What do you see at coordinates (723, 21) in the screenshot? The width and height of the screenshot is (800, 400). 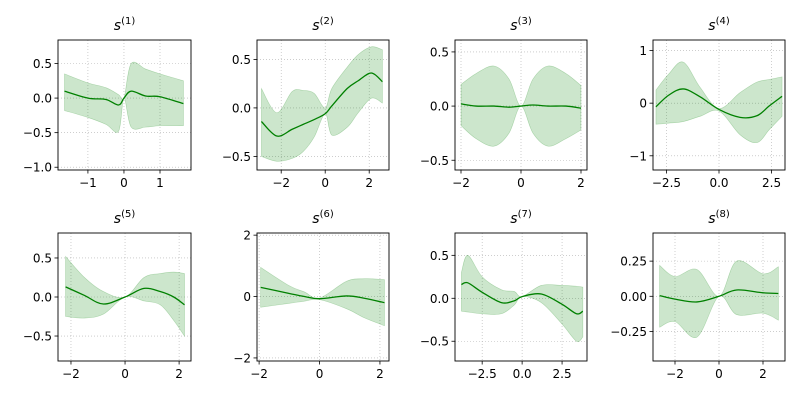 I see `title-superscript: (4)` at bounding box center [723, 21].